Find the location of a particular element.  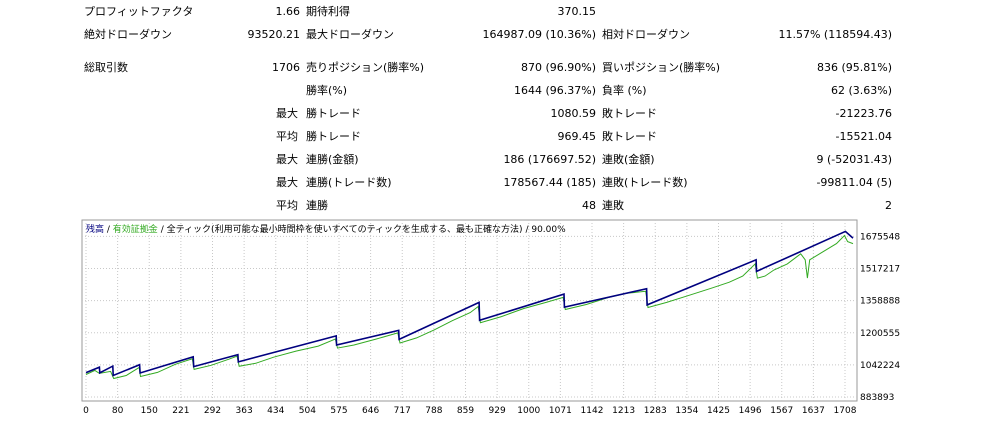

max-consec-wins-amount-label: 連勝(金額) is located at coordinates (332, 159).